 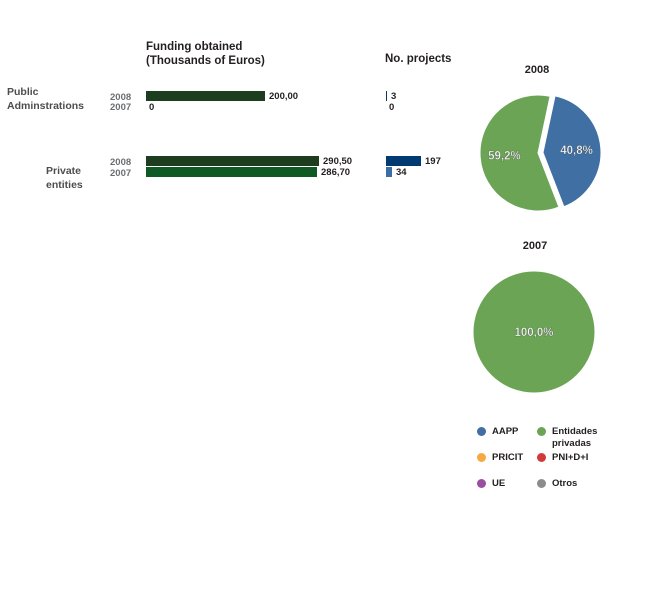 I want to click on legend-dot-aapp, so click(x=481, y=431).